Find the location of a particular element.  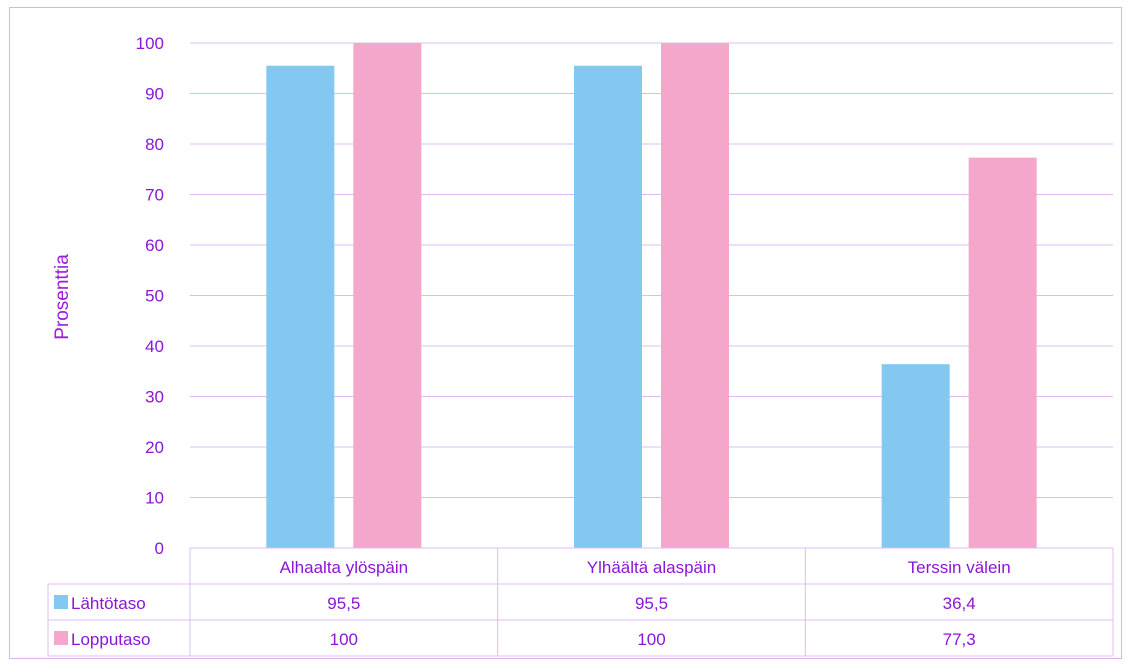

x-tick-label: Alhaalta ylöspäin is located at coordinates (344, 567).